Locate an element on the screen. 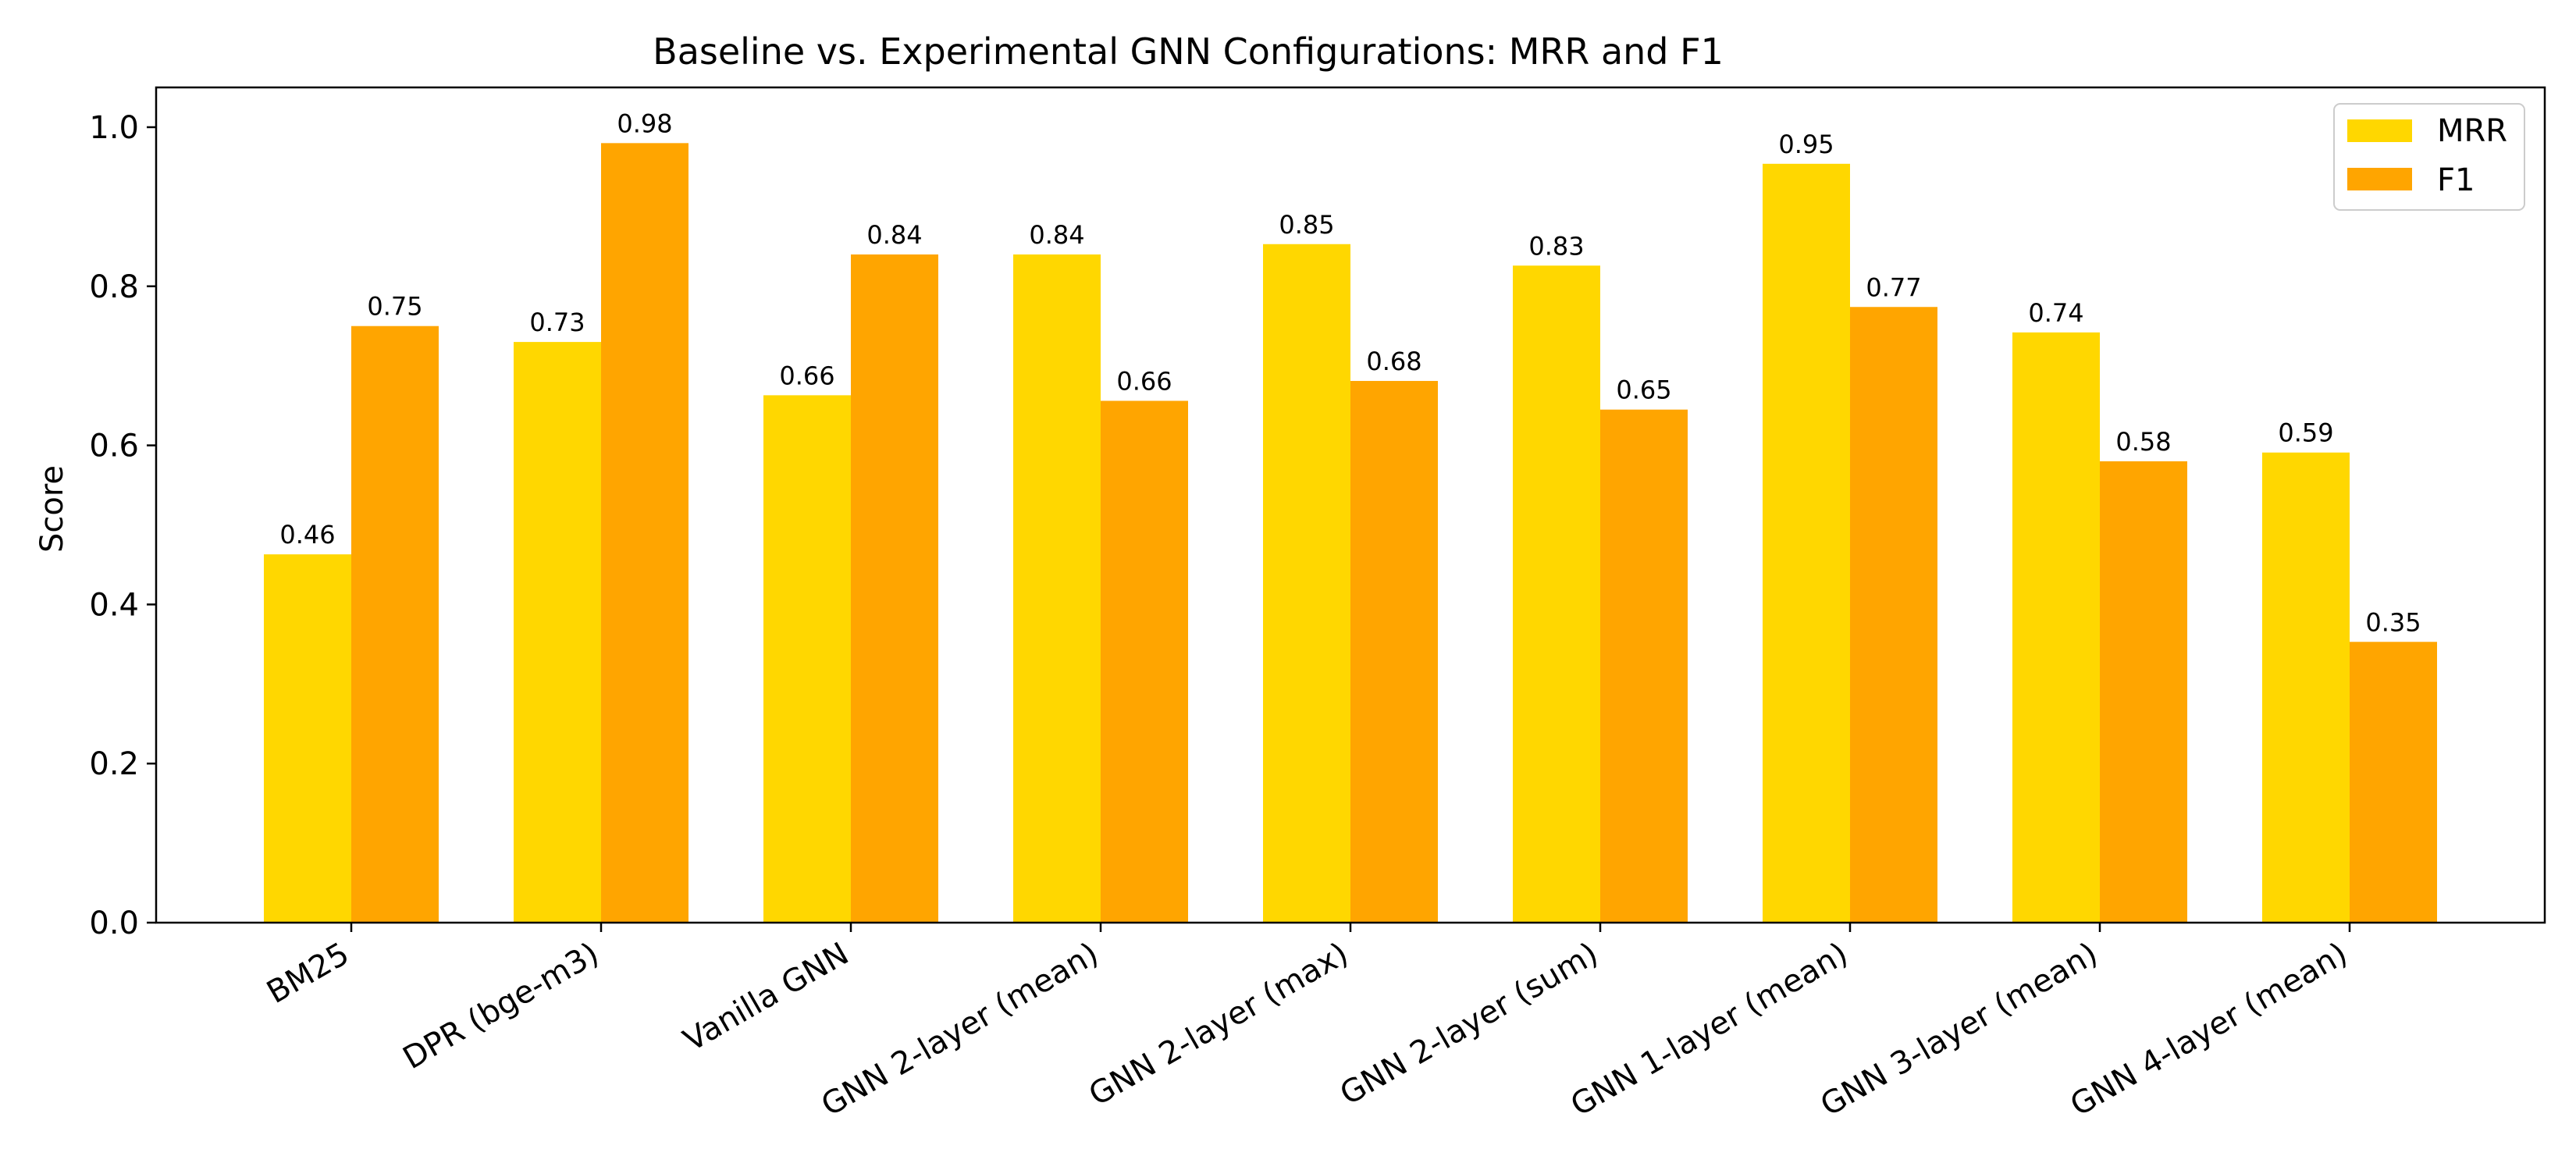 The image size is (2576, 1174). bar-f1-gnn-2-layer-sum is located at coordinates (1644, 666).